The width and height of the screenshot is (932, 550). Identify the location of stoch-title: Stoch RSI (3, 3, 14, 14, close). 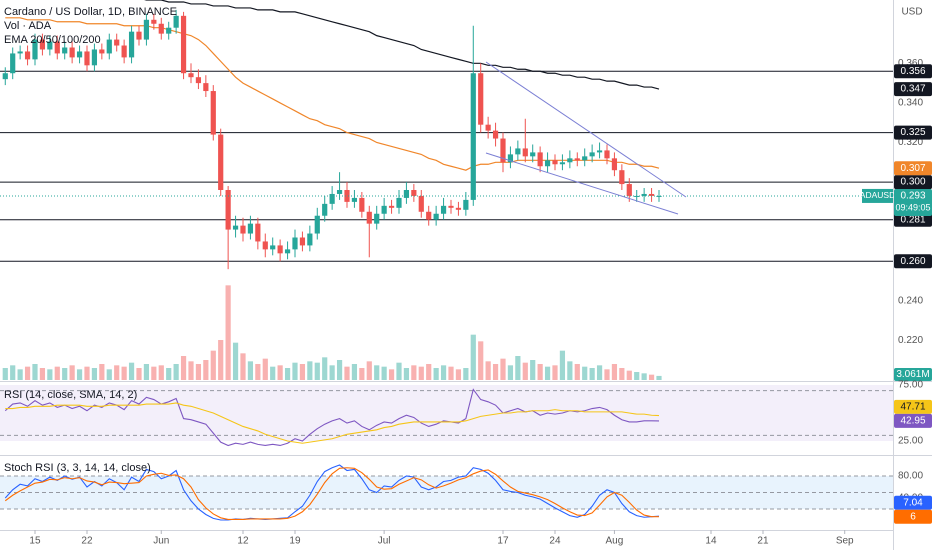
(77, 468).